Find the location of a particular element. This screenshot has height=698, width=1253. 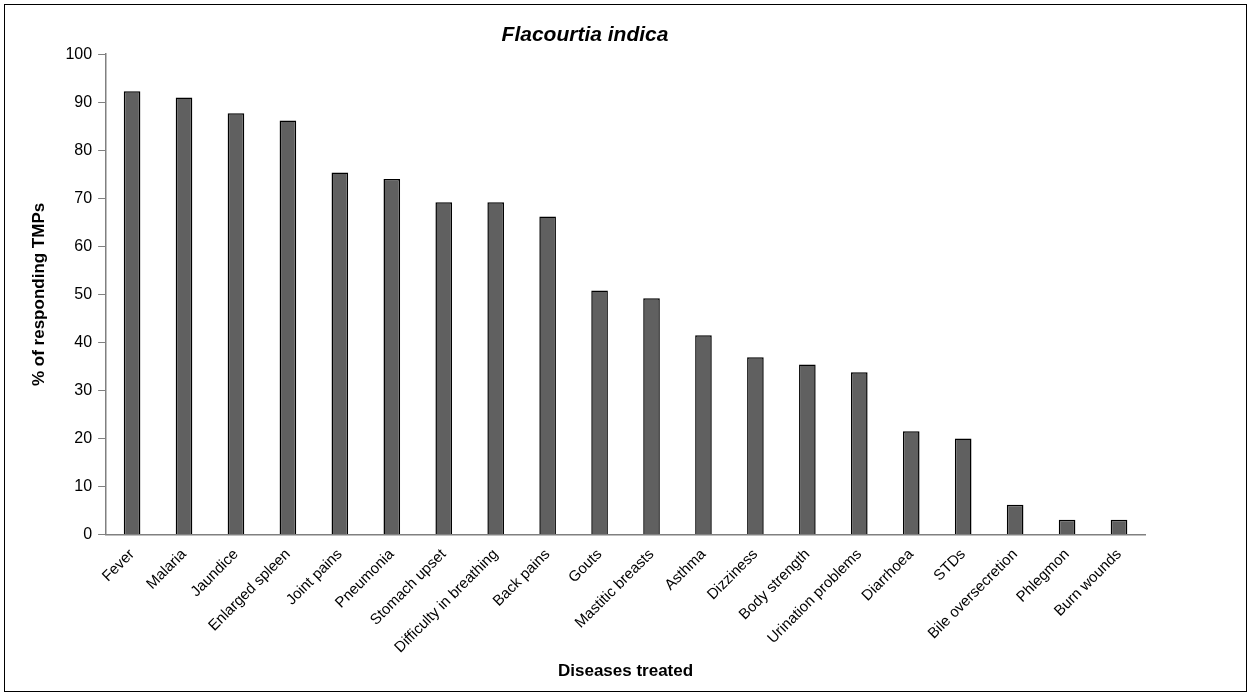

x-axis-title: Diseases treated is located at coordinates (625, 671).